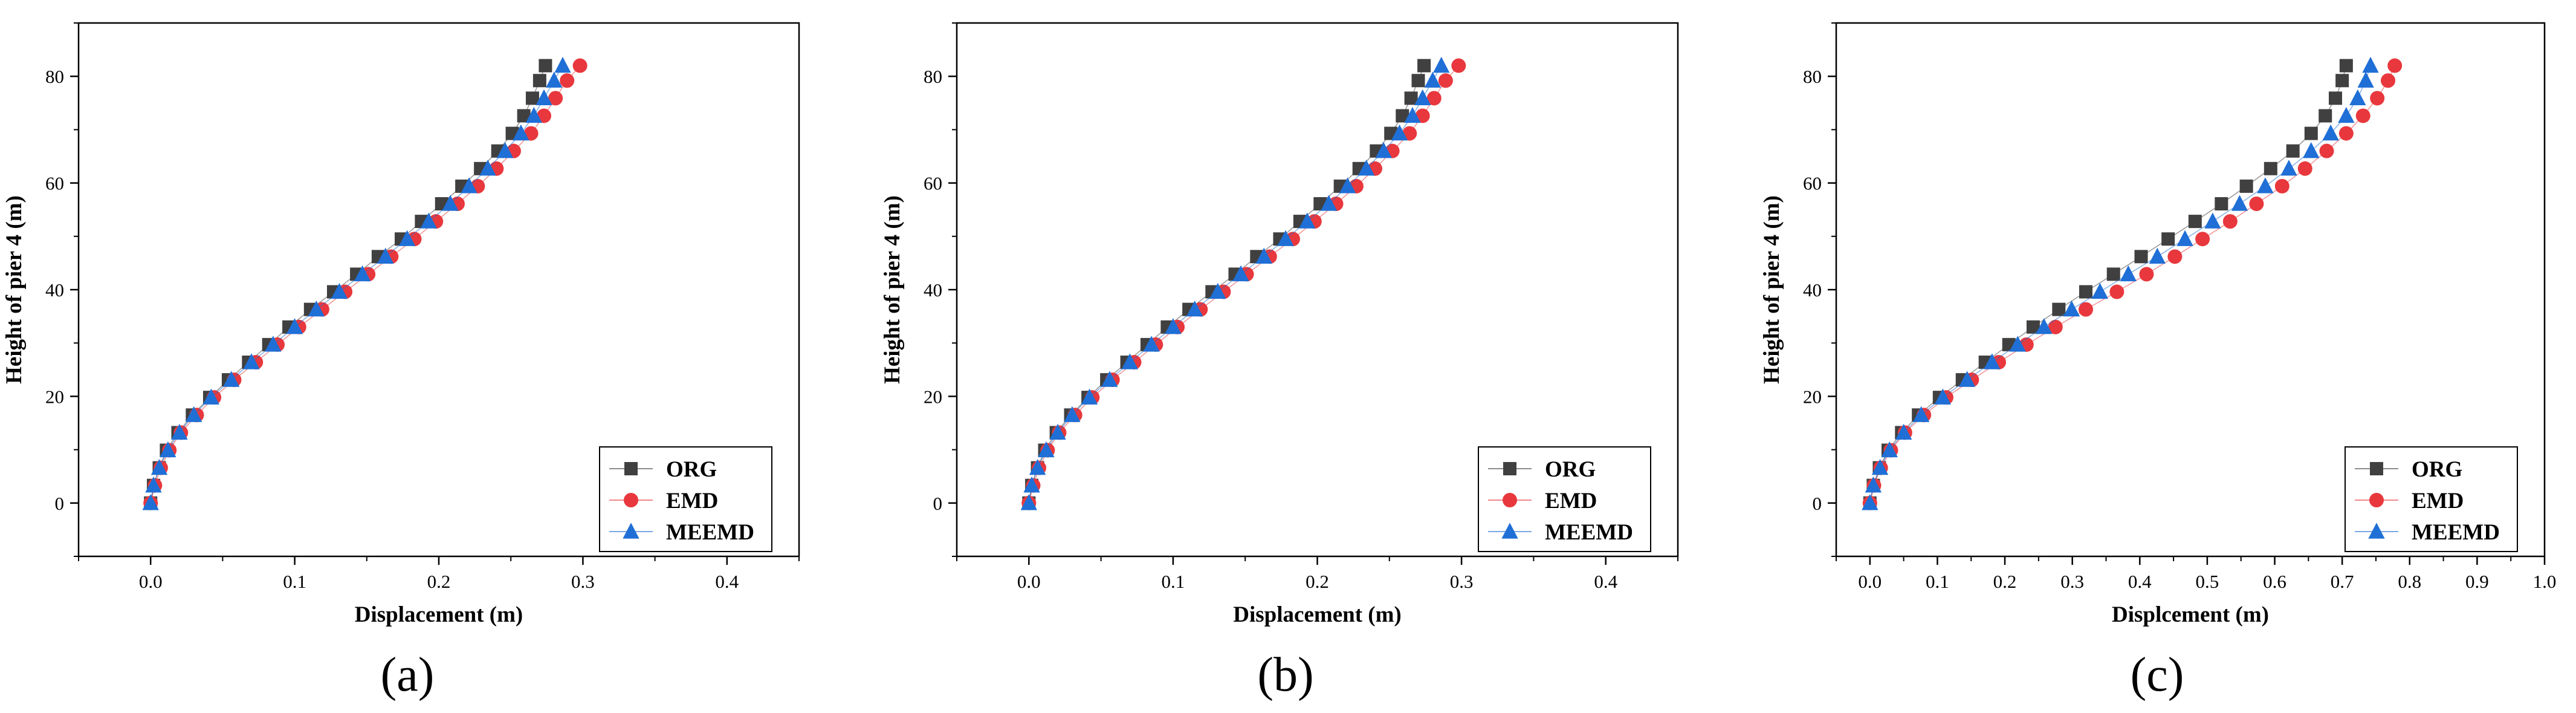 Image resolution: width=2576 pixels, height=713 pixels. I want to click on x-tick-label: 0.5, so click(2207, 581).